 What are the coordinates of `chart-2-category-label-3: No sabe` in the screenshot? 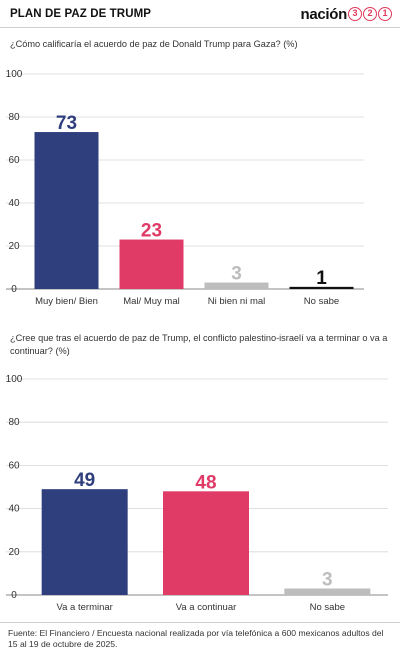 It's located at (327, 607).